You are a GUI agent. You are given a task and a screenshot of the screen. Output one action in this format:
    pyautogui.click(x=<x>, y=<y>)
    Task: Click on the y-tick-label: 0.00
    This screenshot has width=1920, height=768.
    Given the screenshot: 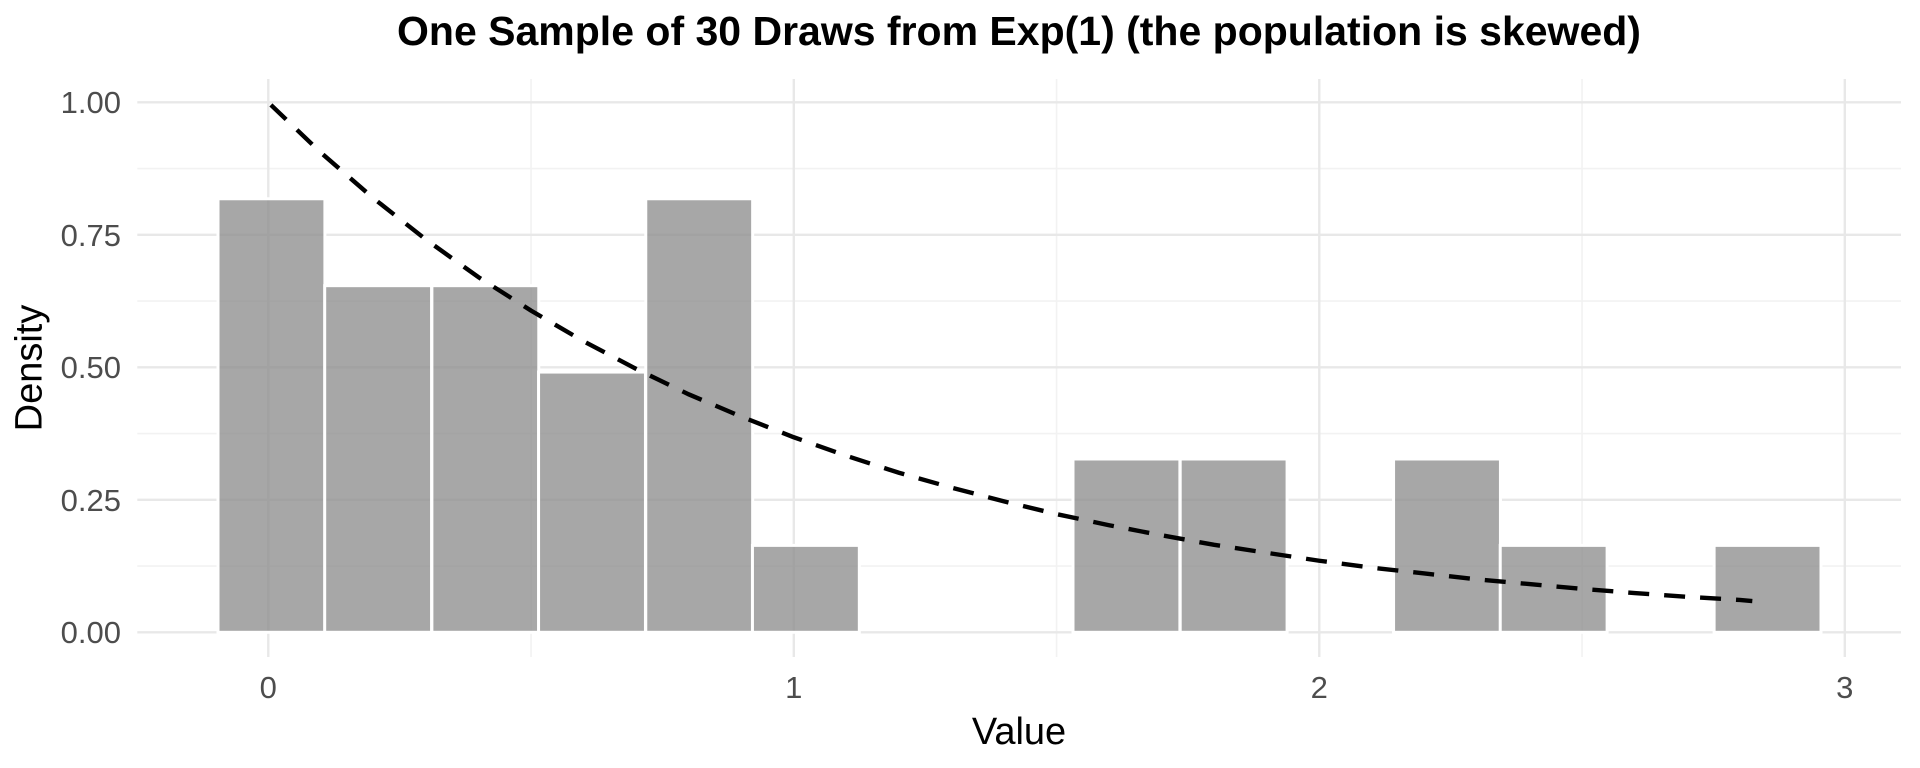 What is the action you would take?
    pyautogui.click(x=90, y=633)
    